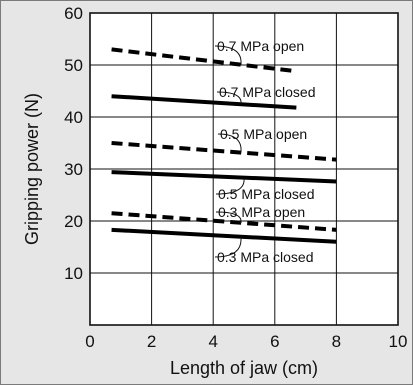 The image size is (413, 385). Describe the element at coordinates (73, 169) in the screenshot. I see `y-tick-label: 30` at that location.